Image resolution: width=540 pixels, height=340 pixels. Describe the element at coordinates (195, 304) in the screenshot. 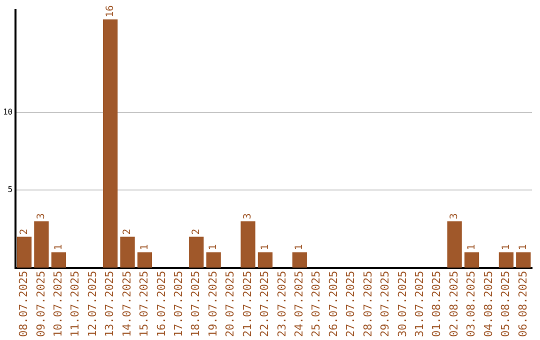

I see `x-tick-label: 18.07.2025` at that location.